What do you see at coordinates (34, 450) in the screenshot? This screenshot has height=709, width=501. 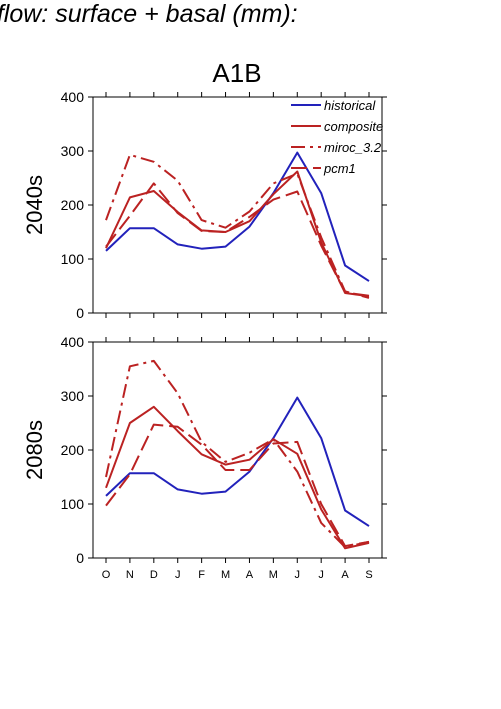 I see `panel-label: 2080s` at bounding box center [34, 450].